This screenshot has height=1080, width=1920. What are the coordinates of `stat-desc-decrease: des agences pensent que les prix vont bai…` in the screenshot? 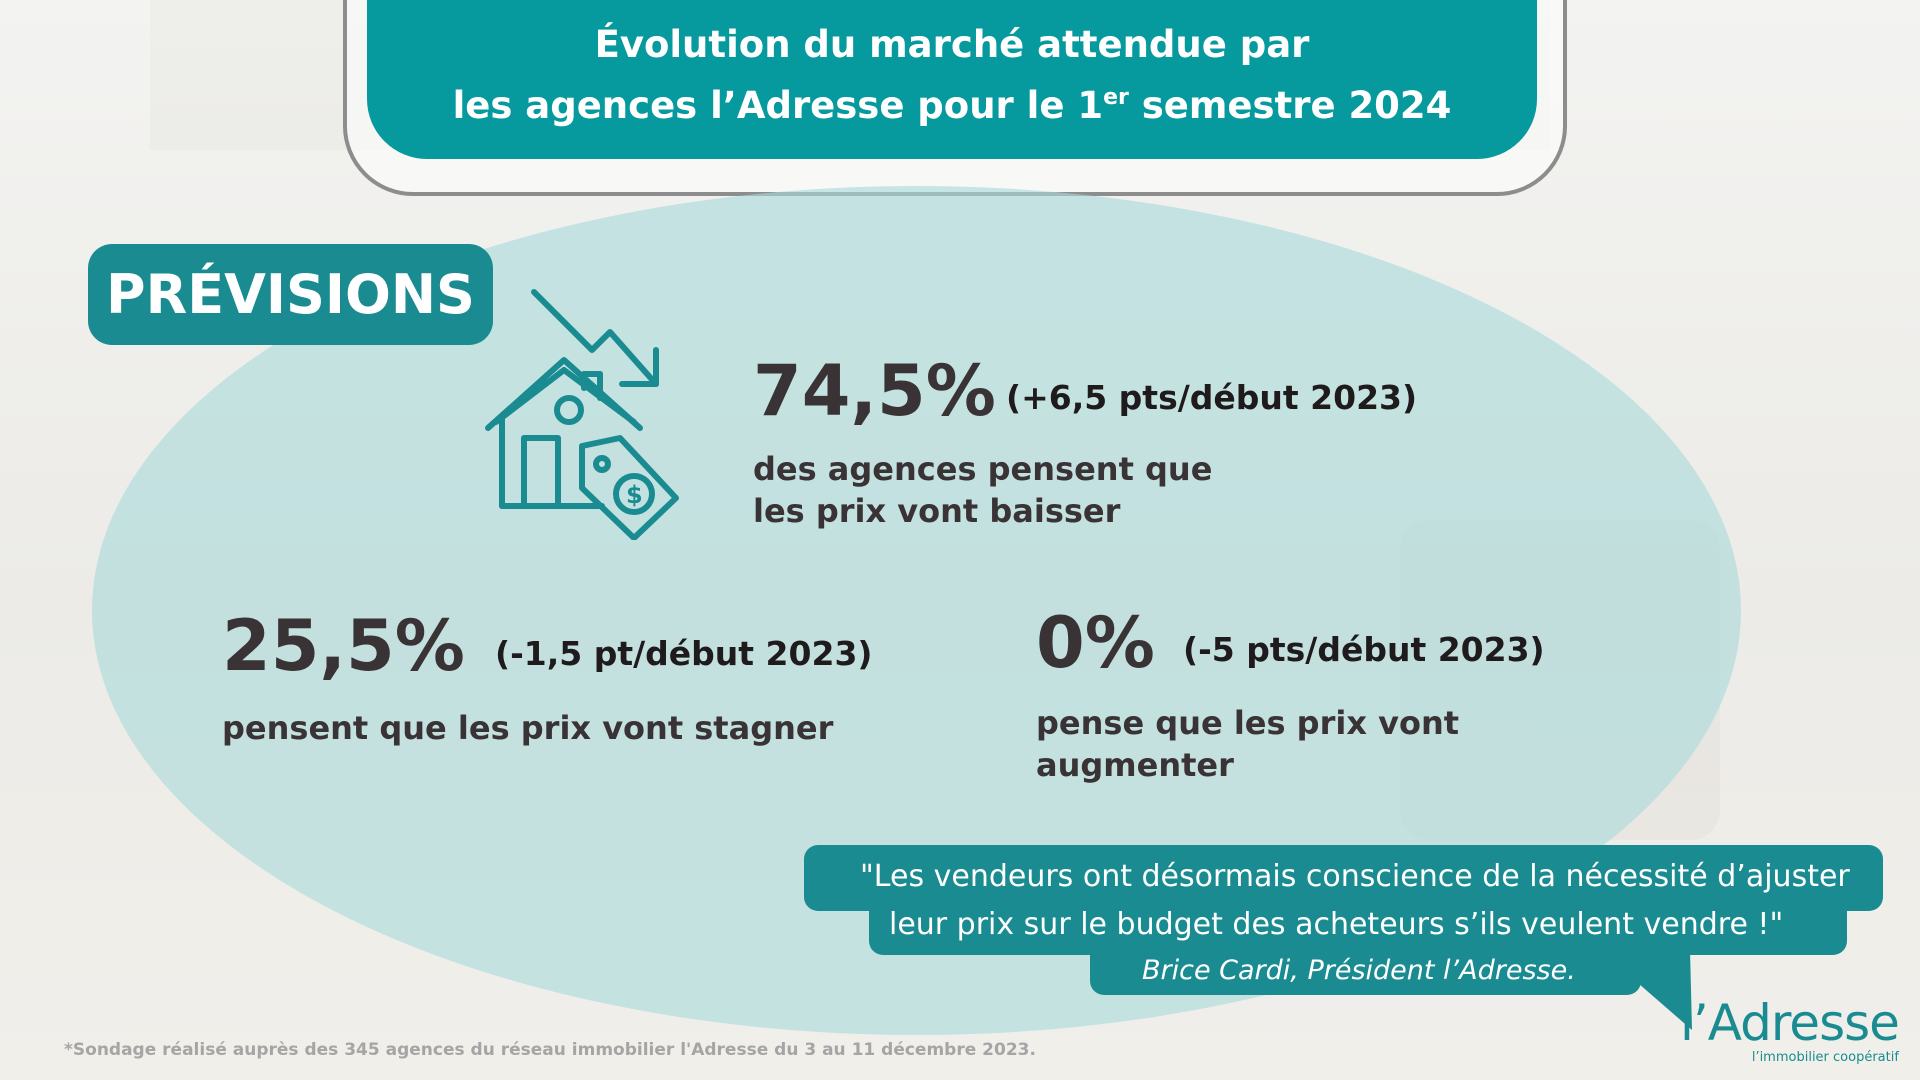 It's located at (982, 490).